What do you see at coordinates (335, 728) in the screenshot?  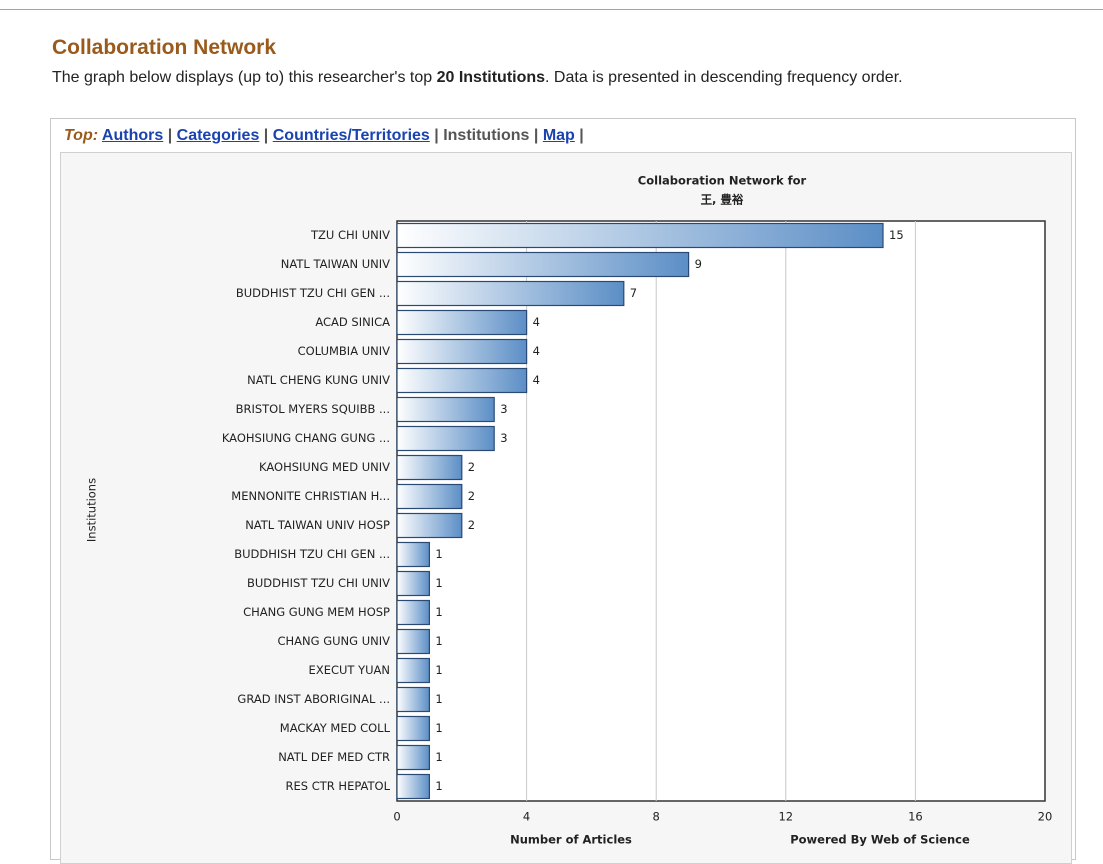 I see `y-tick-label: MACKAY MED COLL` at bounding box center [335, 728].